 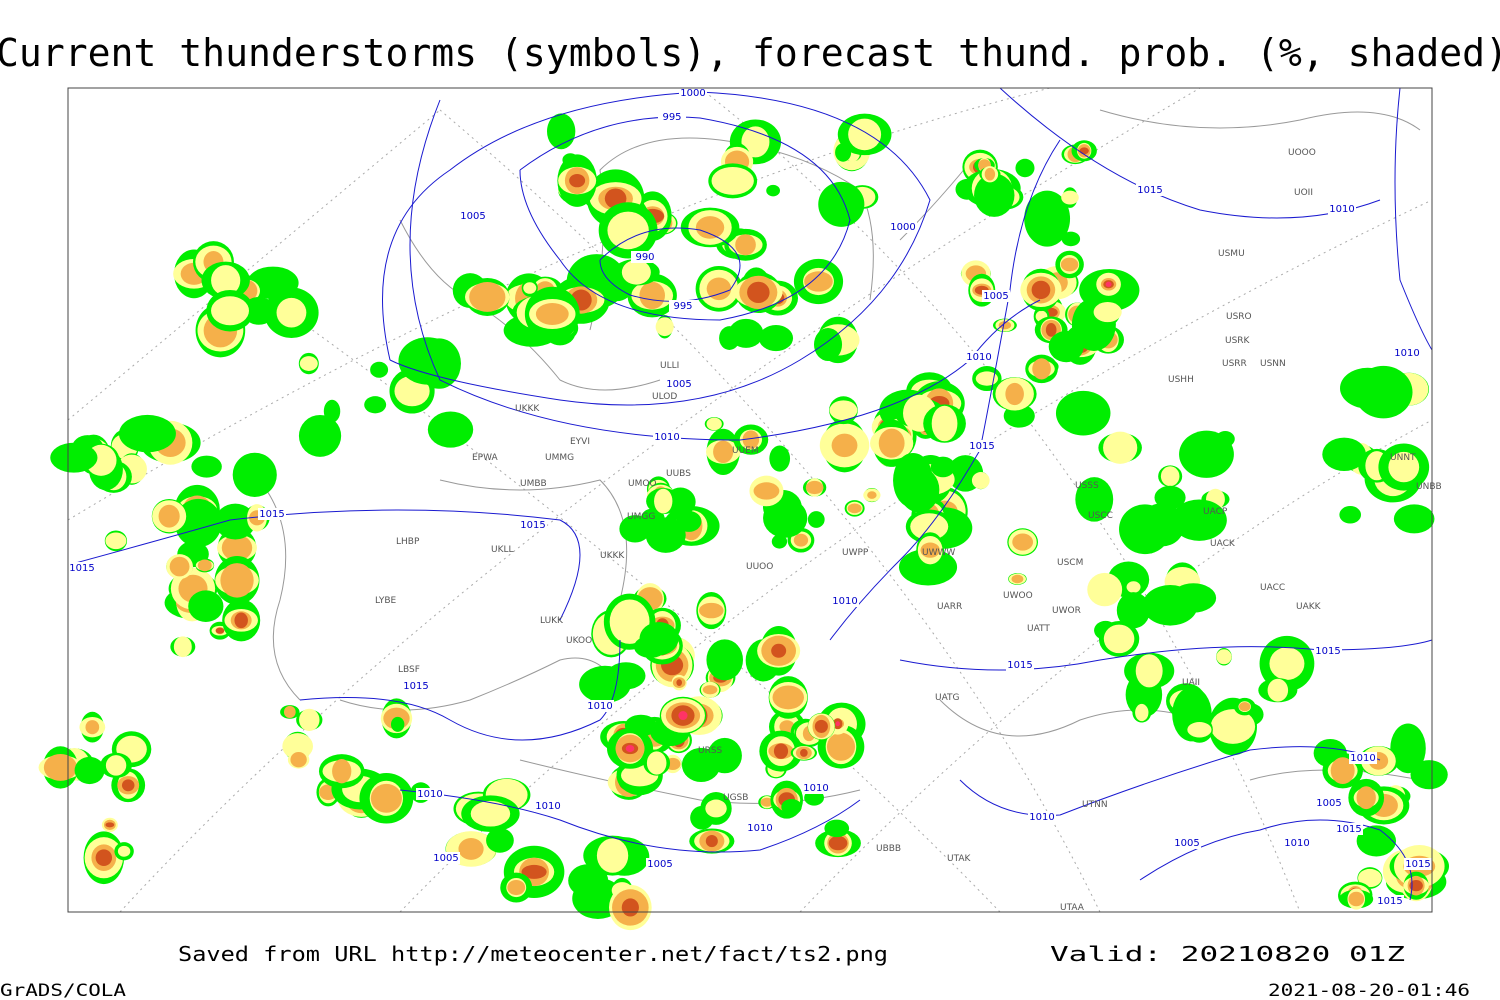 I want to click on station-label: LYBE, so click(x=385, y=601).